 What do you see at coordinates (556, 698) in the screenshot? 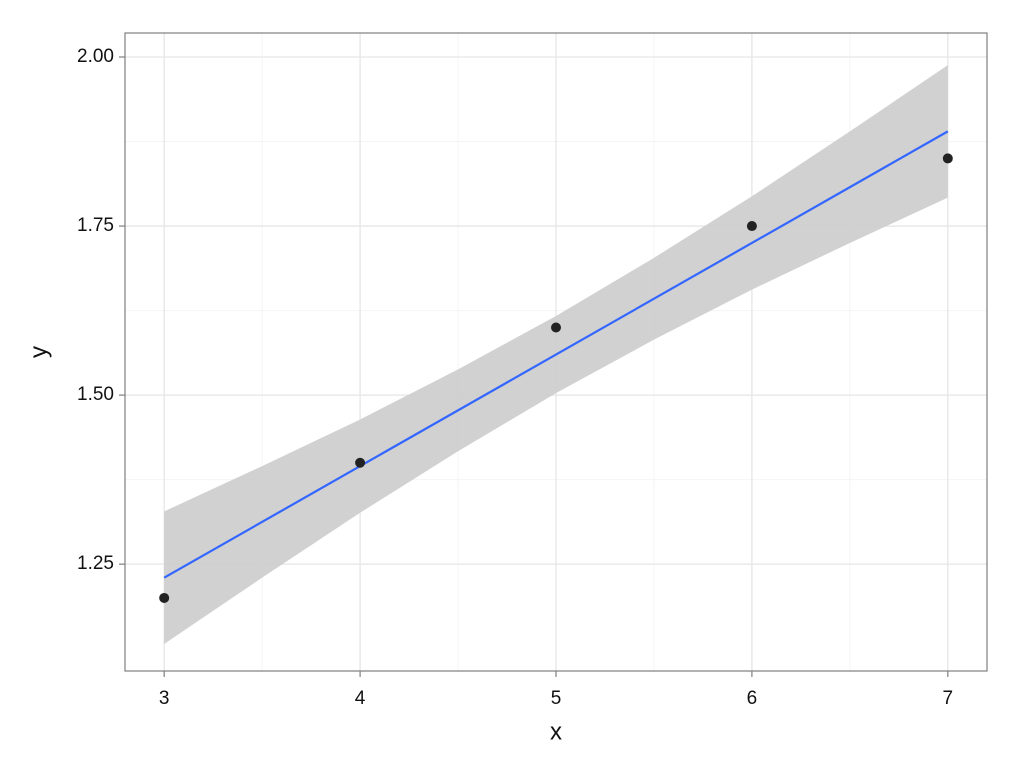
I see `x-tick-label: 5` at bounding box center [556, 698].